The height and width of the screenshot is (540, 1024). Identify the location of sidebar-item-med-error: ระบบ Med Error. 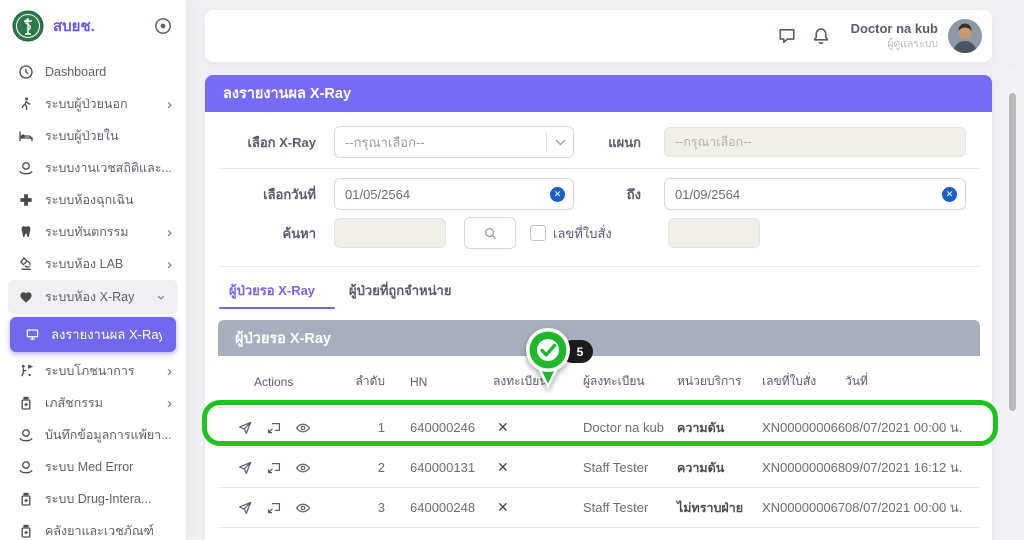
(93, 467).